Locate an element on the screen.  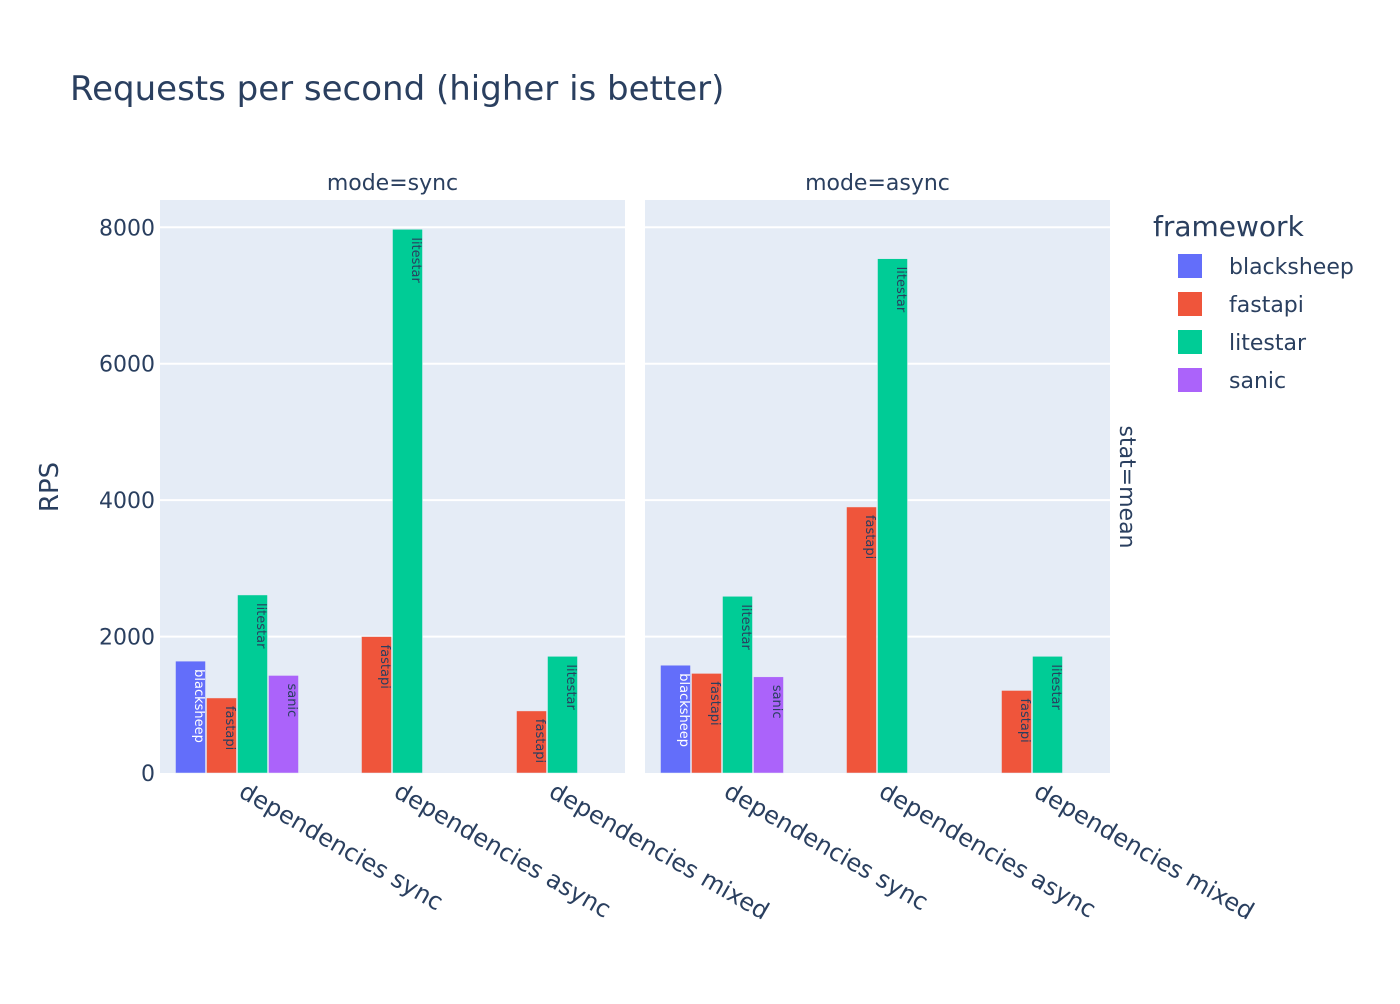
legend-title: framework is located at coordinates (1229, 226).